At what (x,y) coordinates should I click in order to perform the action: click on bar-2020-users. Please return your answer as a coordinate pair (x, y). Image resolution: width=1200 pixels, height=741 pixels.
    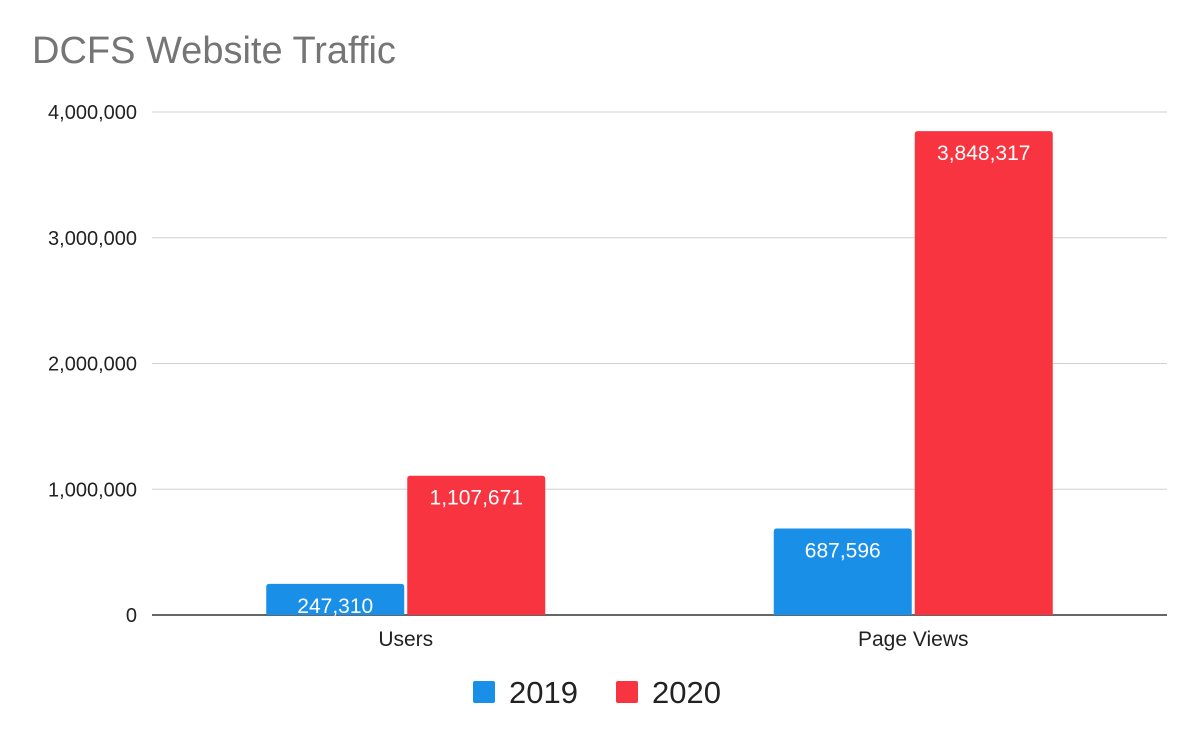
    Looking at the image, I should click on (476, 545).